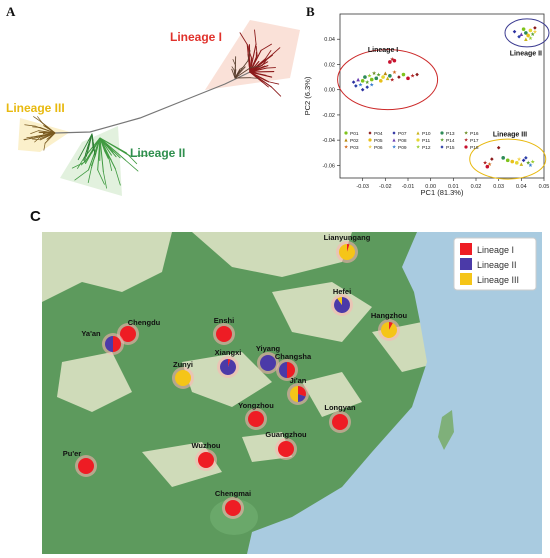 This screenshot has width=550, height=558. What do you see at coordinates (224, 320) in the screenshot?
I see `site-label: Enshi` at bounding box center [224, 320].